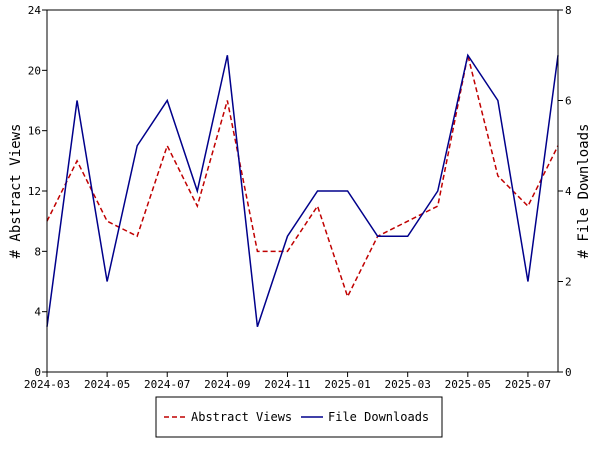 The height and width of the screenshot is (450, 600). I want to click on left-y-axis-title: # Abstract Views, so click(16, 191).